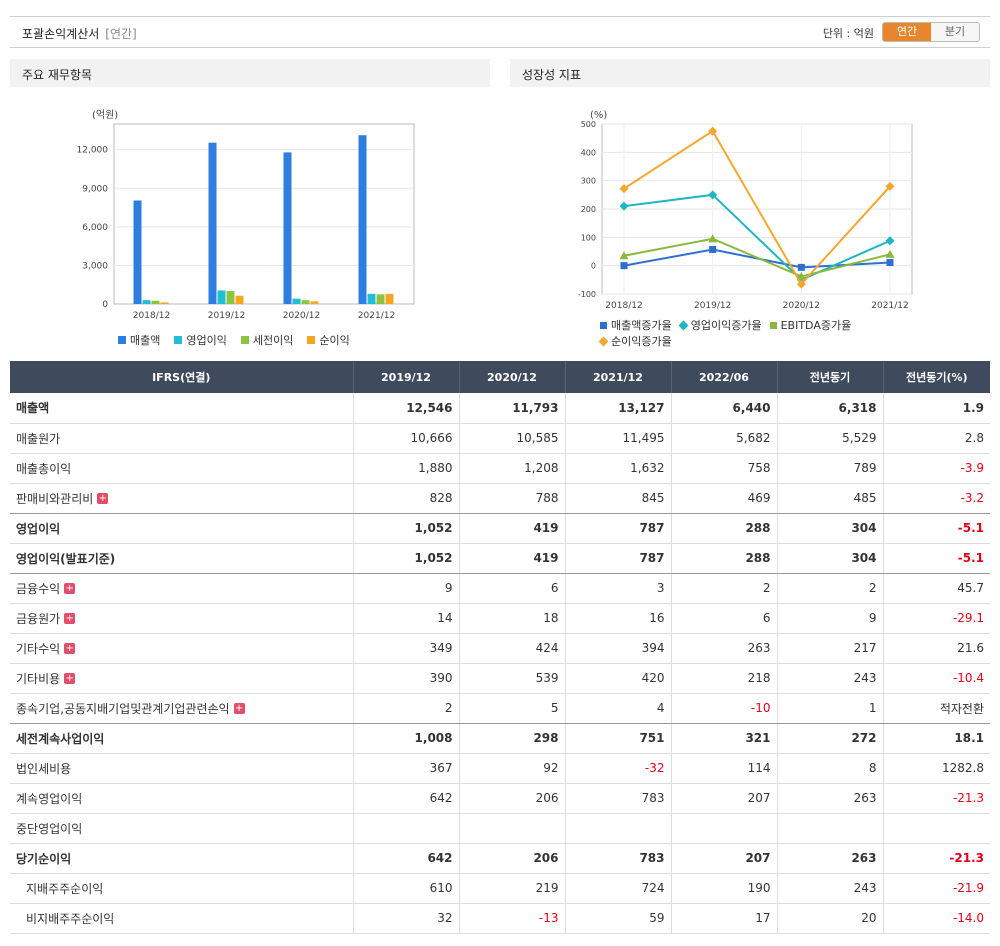 Image resolution: width=1000 pixels, height=946 pixels. Describe the element at coordinates (500, 618) in the screenshot. I see `table-row: 금융원가 +14 18 16 6 9 -29.1` at that location.